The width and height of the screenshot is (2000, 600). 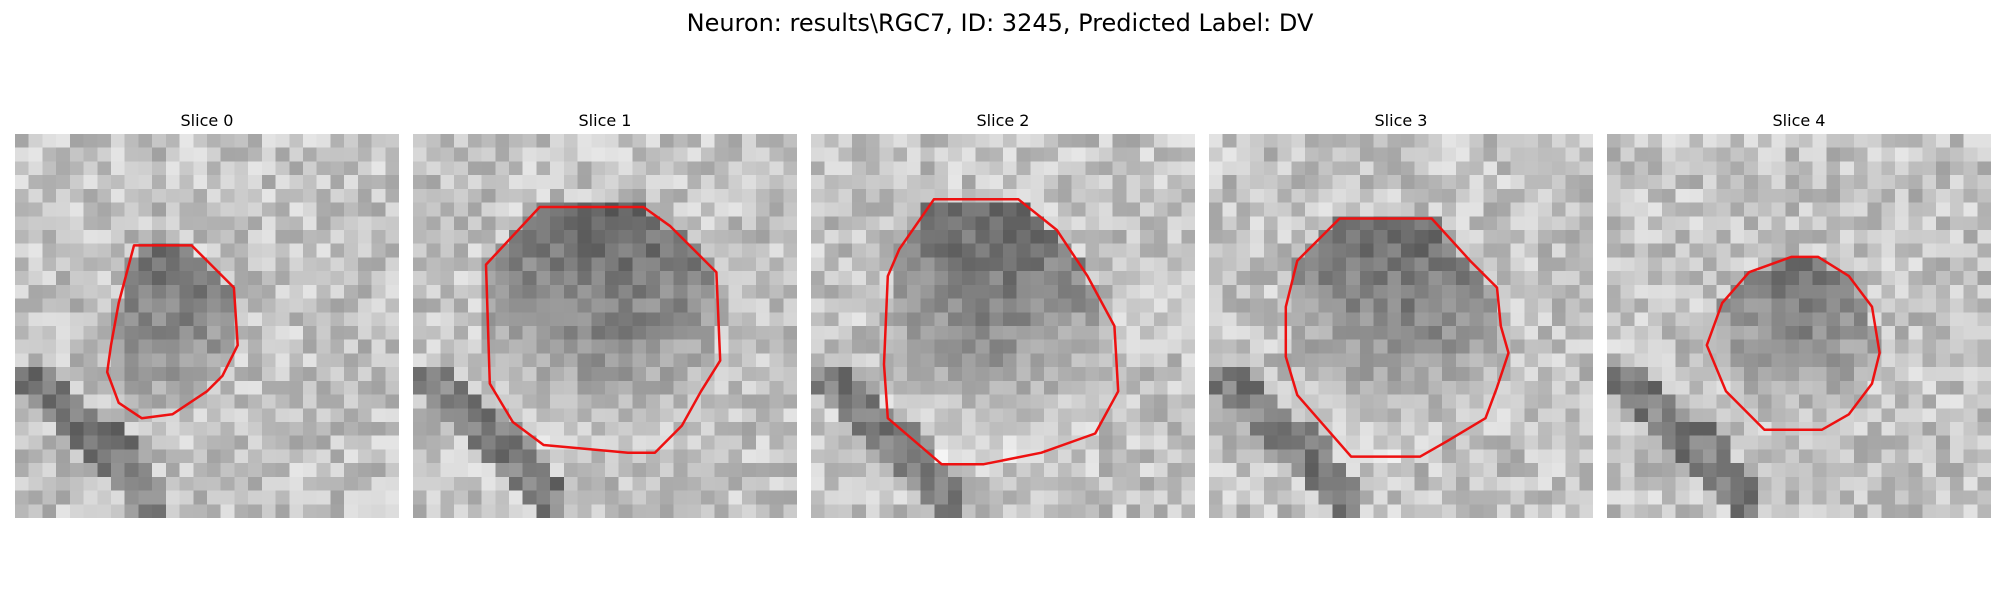 What do you see at coordinates (1799, 120) in the screenshot?
I see `slice-title-4: Slice 4` at bounding box center [1799, 120].